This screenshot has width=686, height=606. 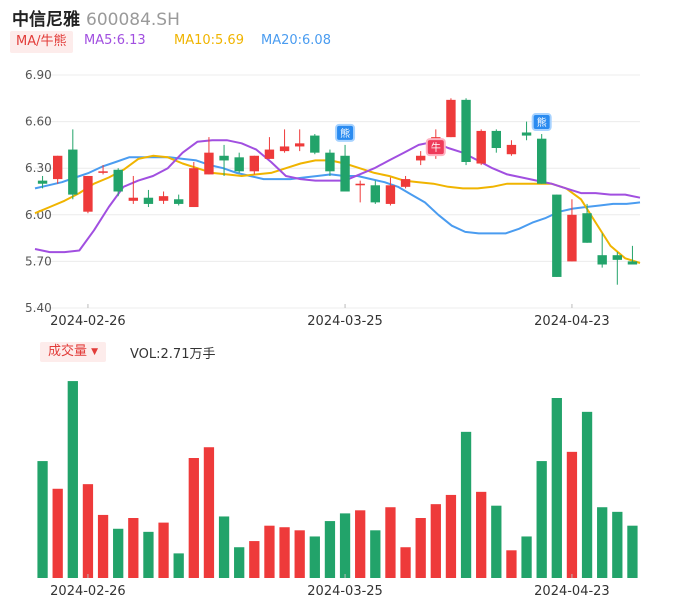 What do you see at coordinates (38, 215) in the screenshot?
I see `y-tick-label: 6.00` at bounding box center [38, 215].